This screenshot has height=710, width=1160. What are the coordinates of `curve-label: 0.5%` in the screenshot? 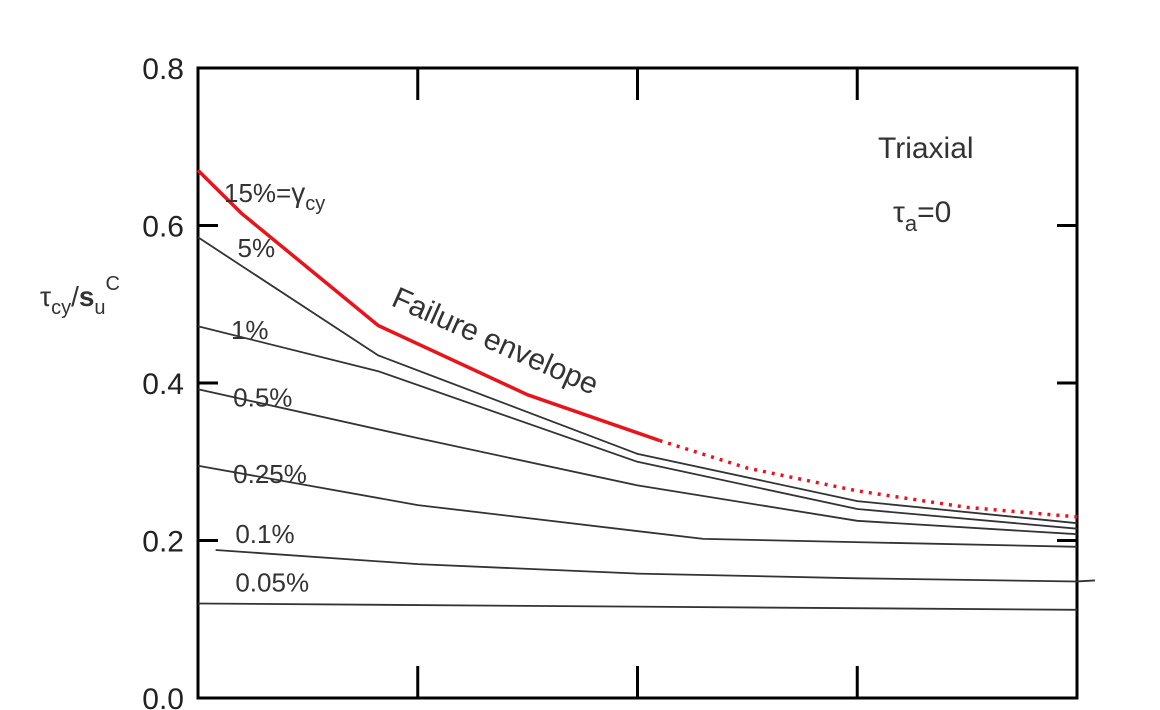 It's located at (262, 398).